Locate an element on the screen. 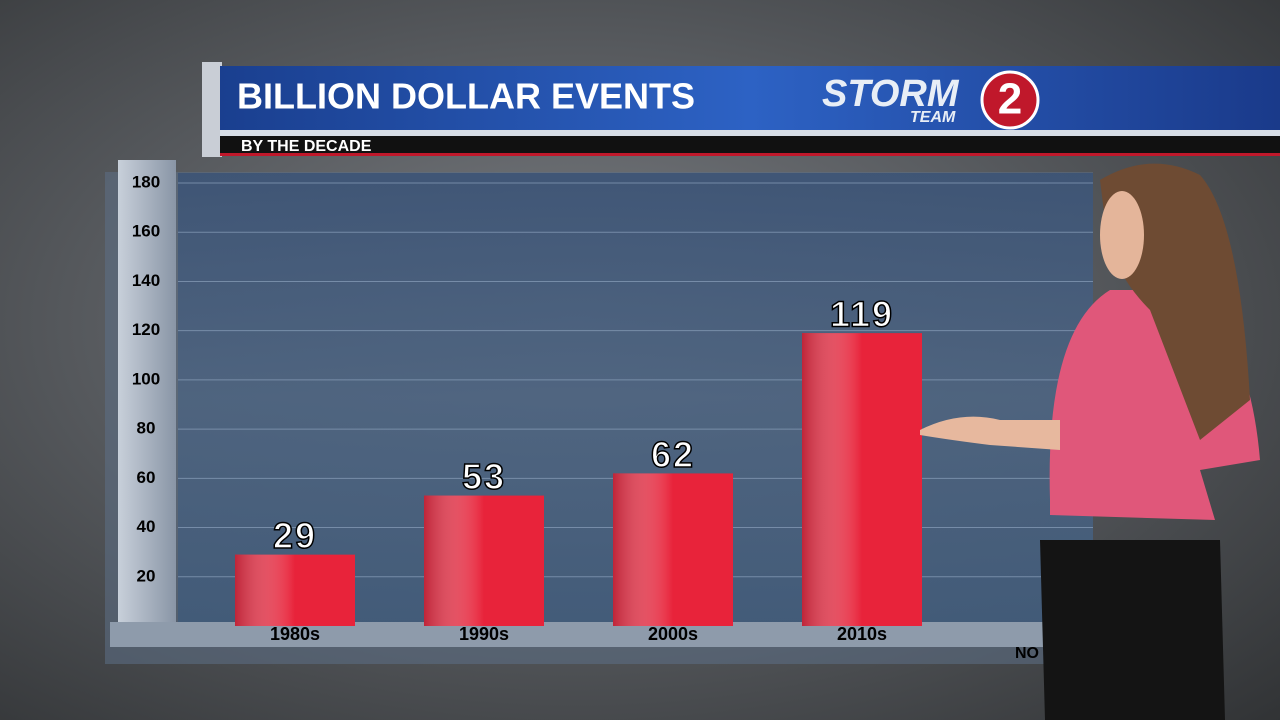  y-tick-label: 180 is located at coordinates (146, 181).